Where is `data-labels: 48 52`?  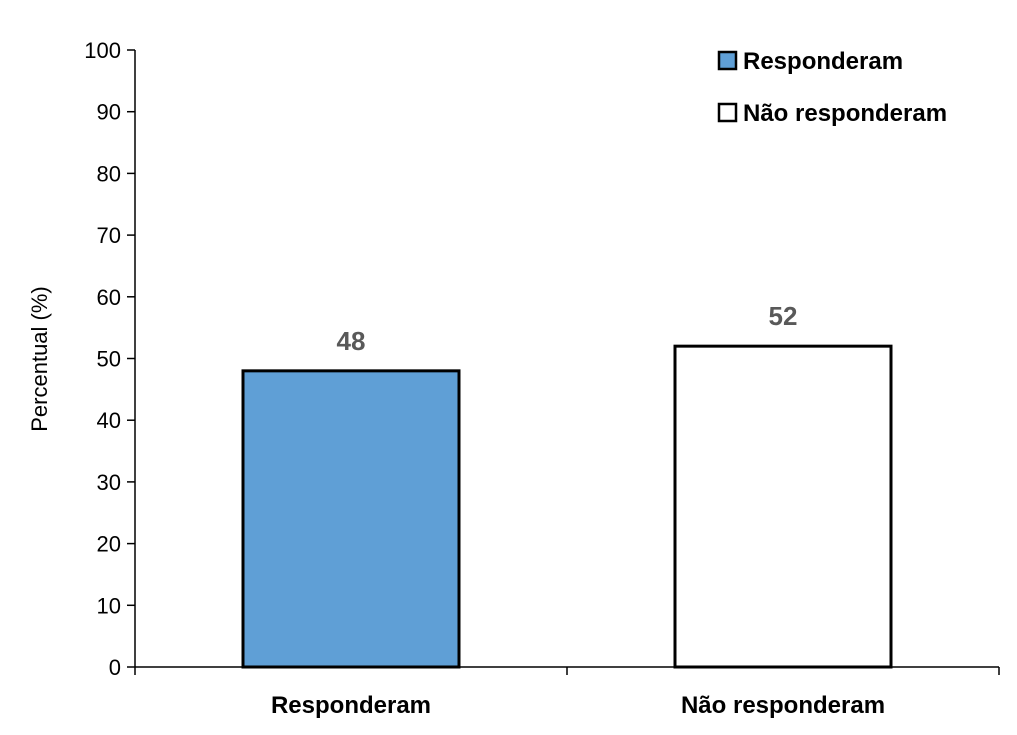
data-labels: 48 52 is located at coordinates (567, 328).